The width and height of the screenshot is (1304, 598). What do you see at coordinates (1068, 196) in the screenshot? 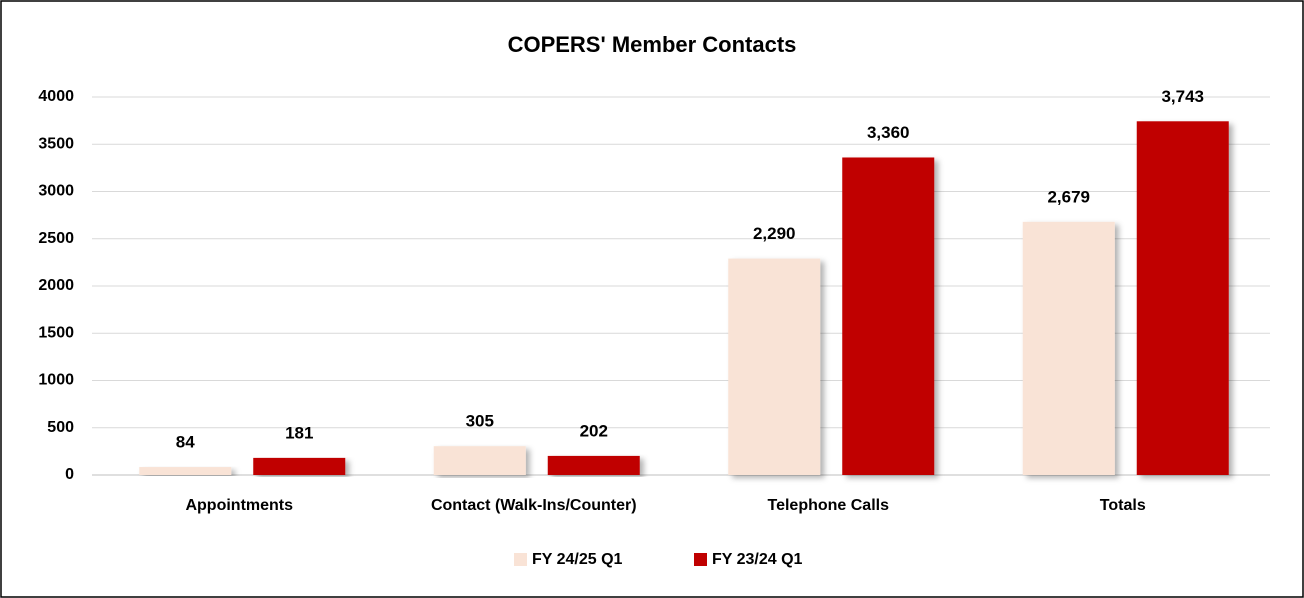
I see `data-label: 2,679` at bounding box center [1068, 196].